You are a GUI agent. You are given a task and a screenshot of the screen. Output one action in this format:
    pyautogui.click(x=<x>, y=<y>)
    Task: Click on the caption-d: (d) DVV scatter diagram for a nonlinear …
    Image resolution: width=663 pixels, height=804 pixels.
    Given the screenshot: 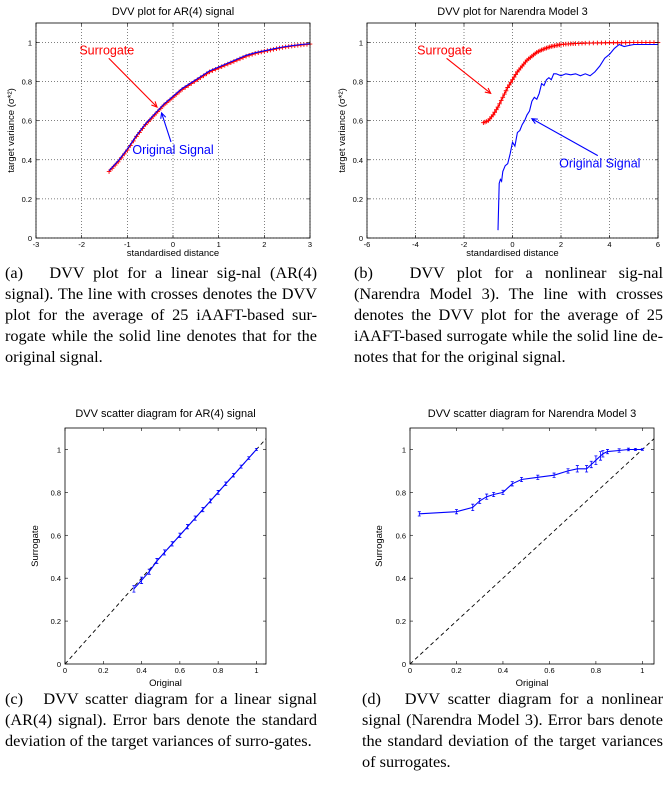 What is the action you would take?
    pyautogui.click(x=512, y=730)
    